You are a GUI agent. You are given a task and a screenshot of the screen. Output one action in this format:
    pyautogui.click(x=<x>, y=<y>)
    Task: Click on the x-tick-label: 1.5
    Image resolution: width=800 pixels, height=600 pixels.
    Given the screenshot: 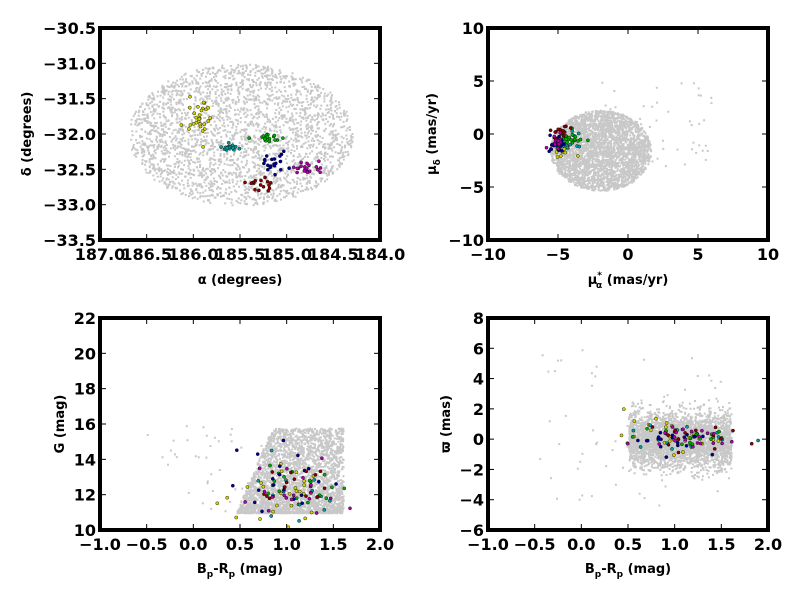 What is the action you would take?
    pyautogui.click(x=721, y=544)
    